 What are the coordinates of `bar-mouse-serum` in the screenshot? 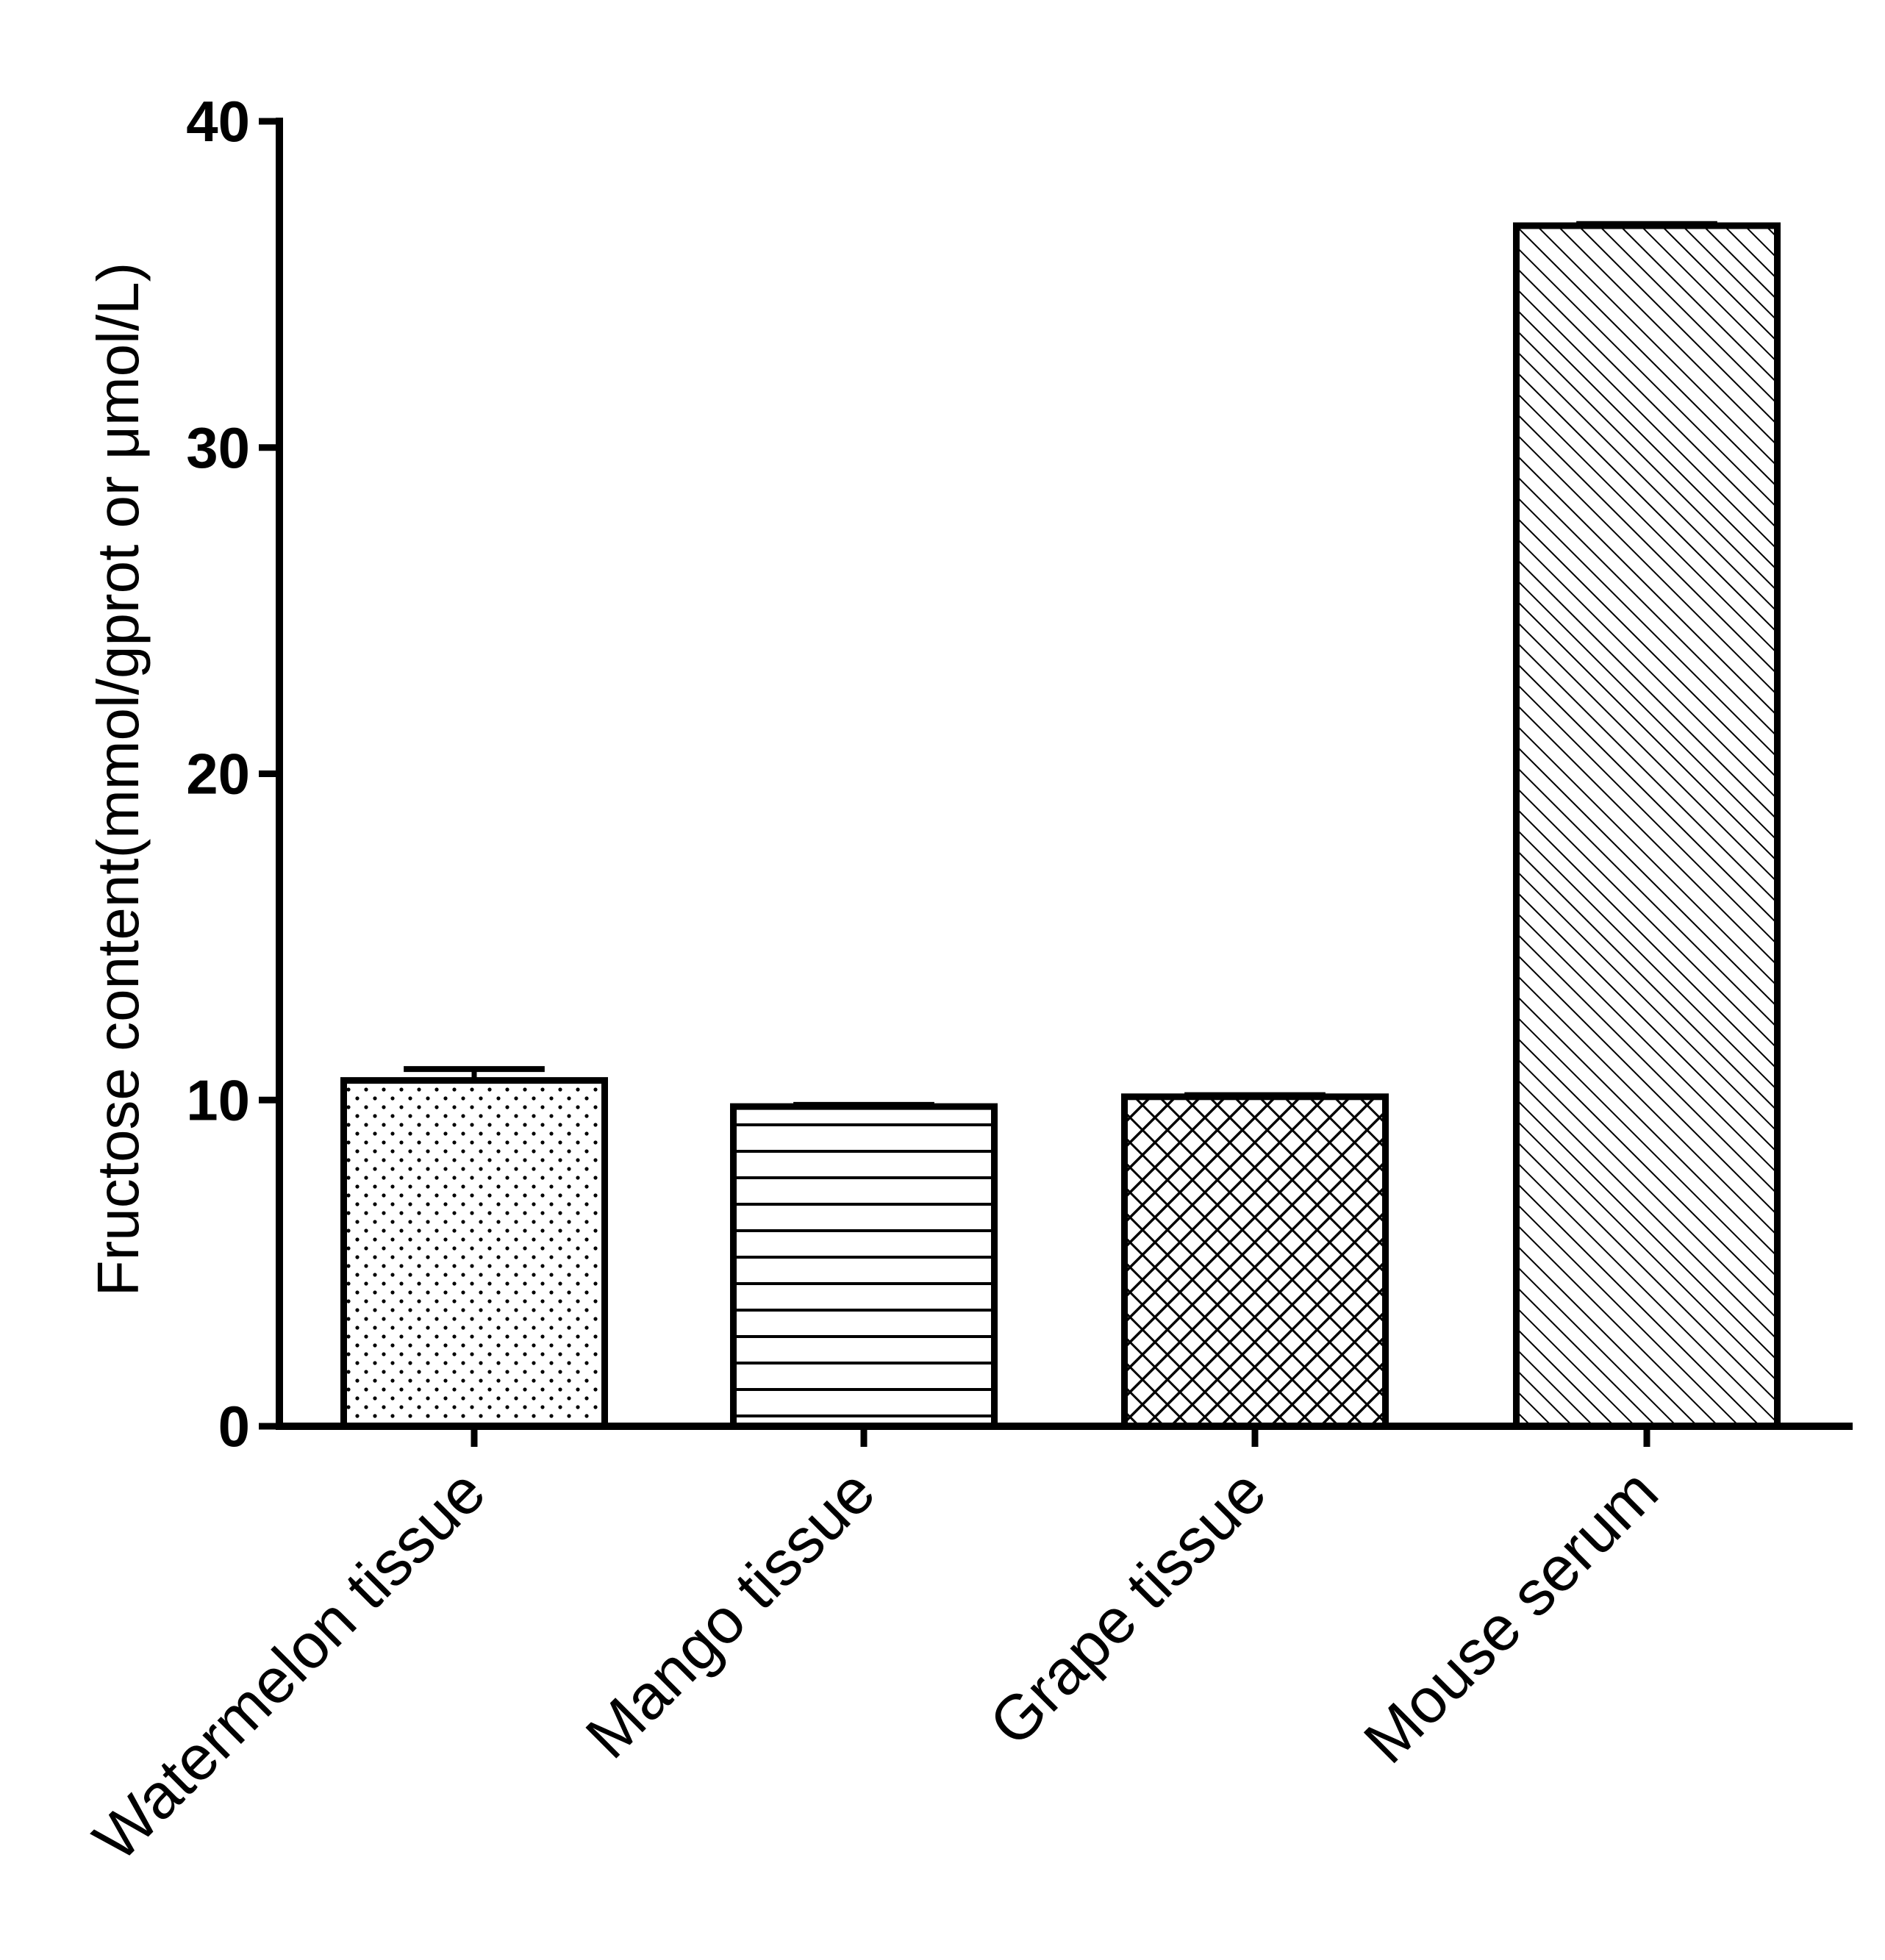 It's located at (1647, 826).